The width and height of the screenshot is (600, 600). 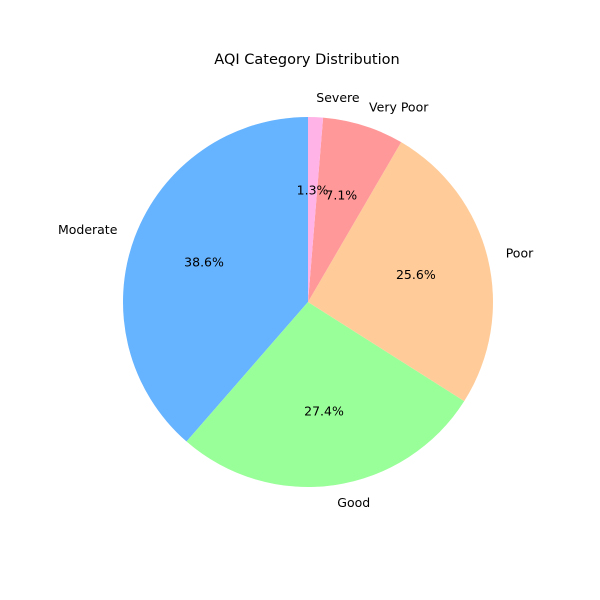 I want to click on slice-percent-severe: 1.3%, so click(x=313, y=190).